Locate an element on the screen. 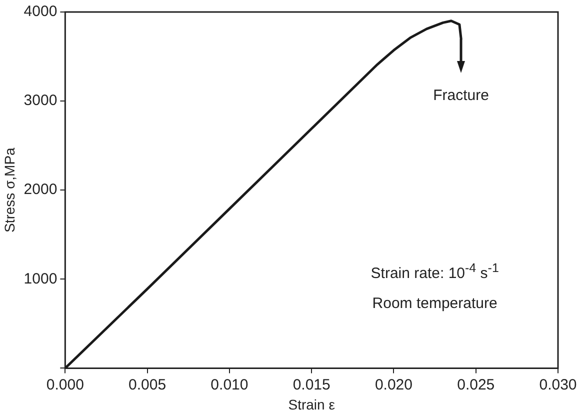 The width and height of the screenshot is (584, 414). annotation: Strain rate: 10$^{-4}$ s$^{-1}$ is located at coordinates (434, 271).